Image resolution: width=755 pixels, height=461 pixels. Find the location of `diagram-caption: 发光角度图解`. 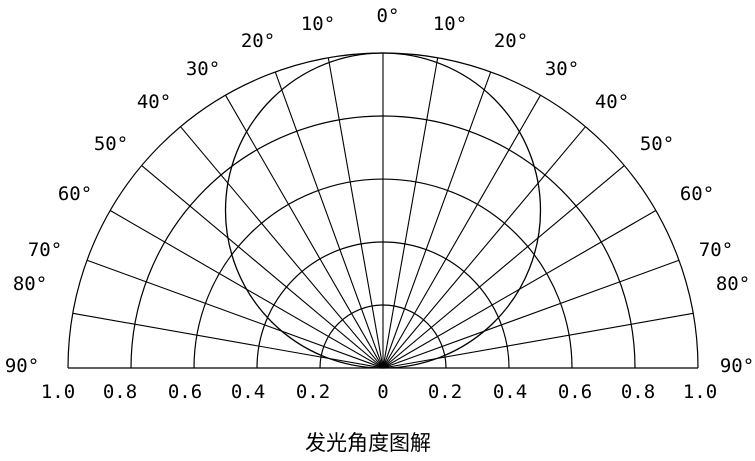

diagram-caption: 发光角度图解 is located at coordinates (368, 443).